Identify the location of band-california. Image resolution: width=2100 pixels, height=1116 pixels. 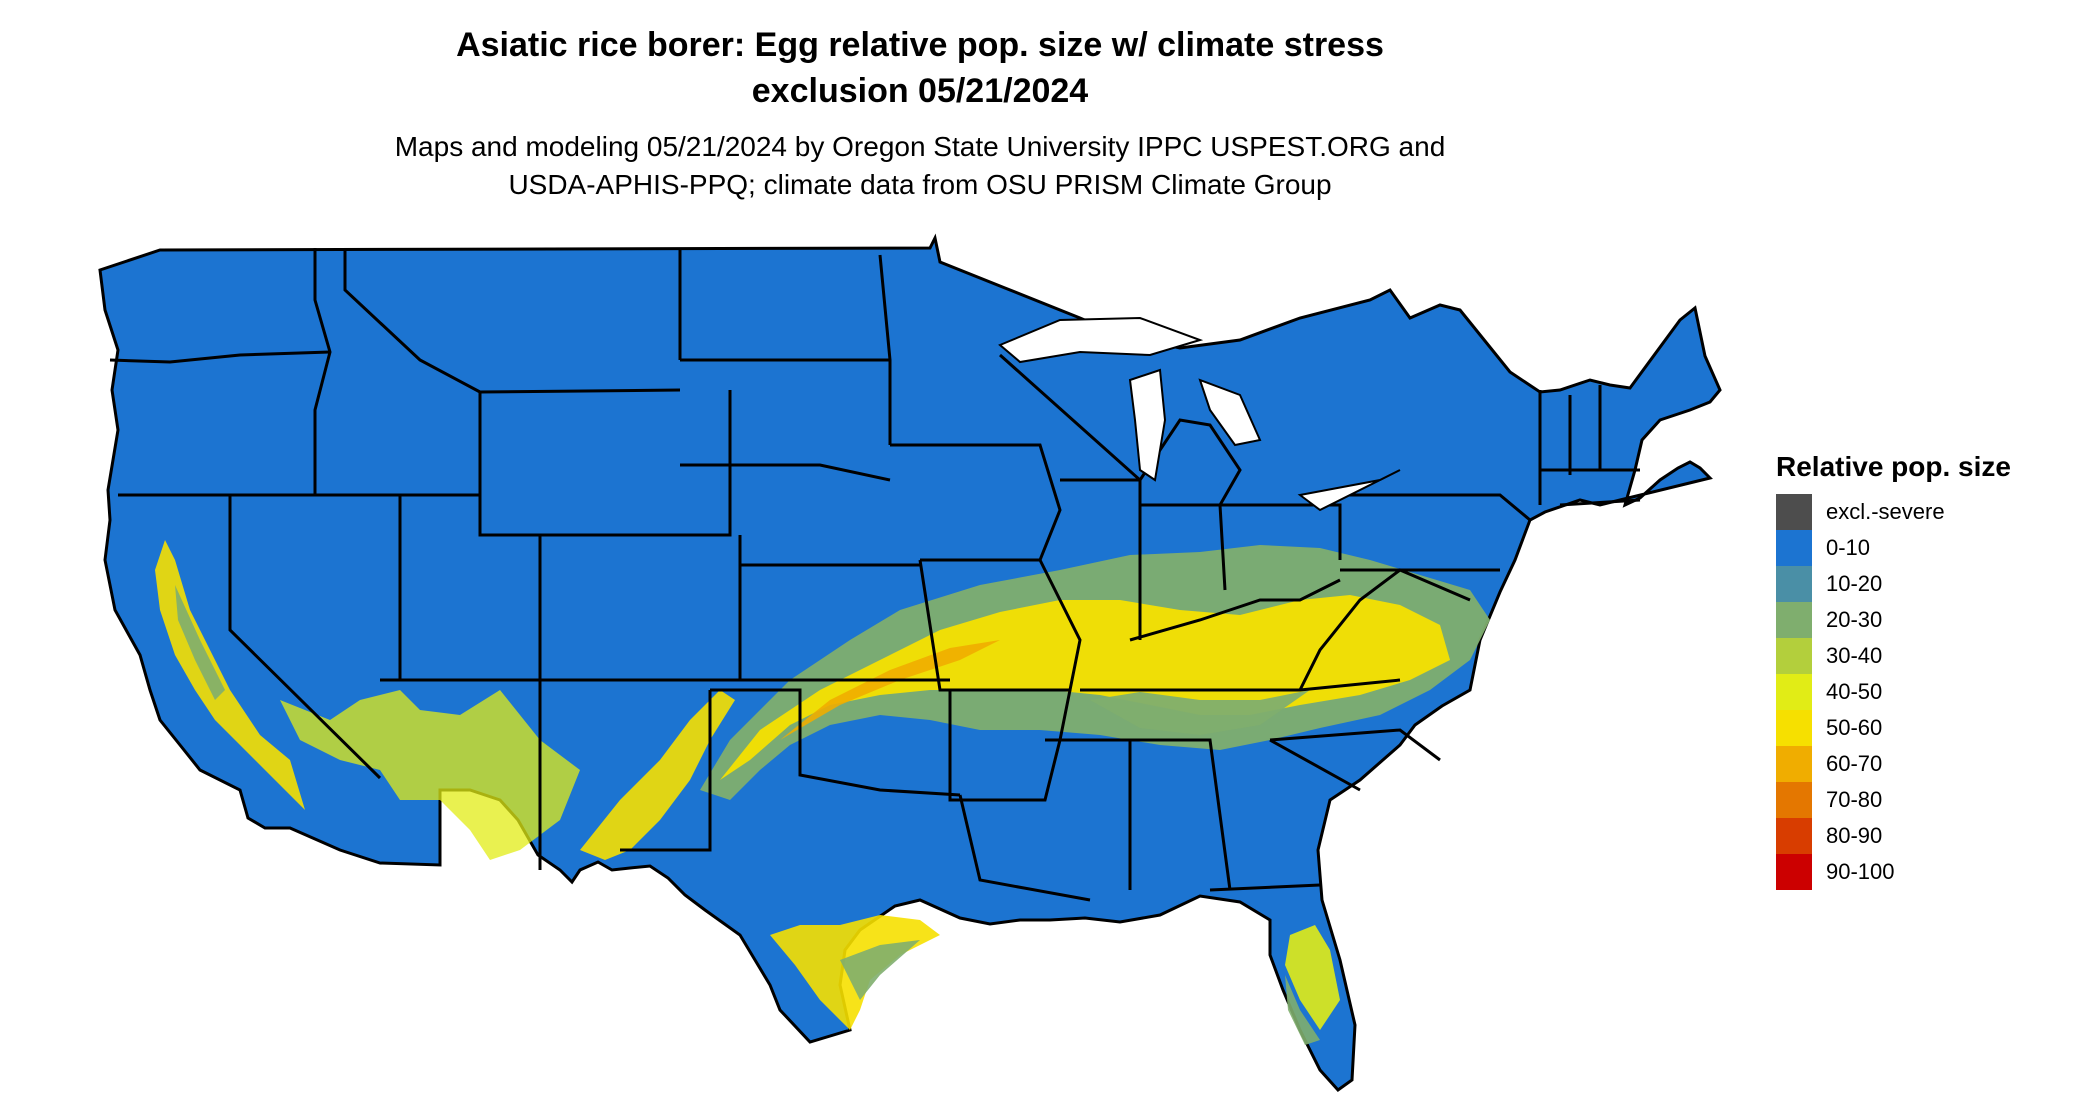
(230, 675).